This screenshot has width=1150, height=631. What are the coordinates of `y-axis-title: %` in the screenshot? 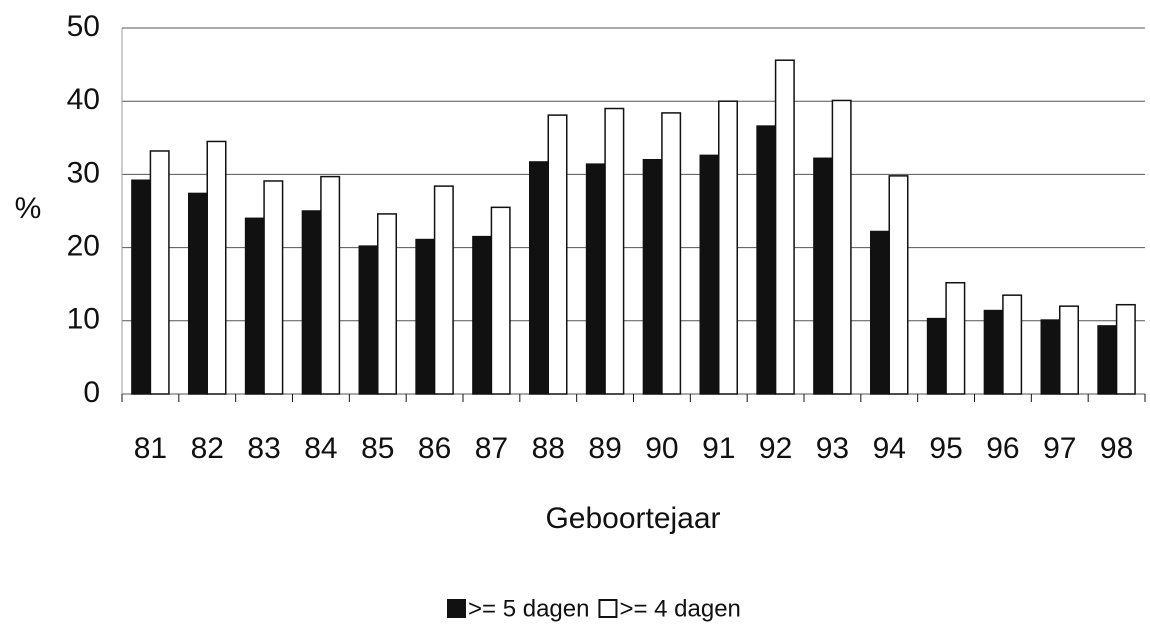 It's located at (28, 208).